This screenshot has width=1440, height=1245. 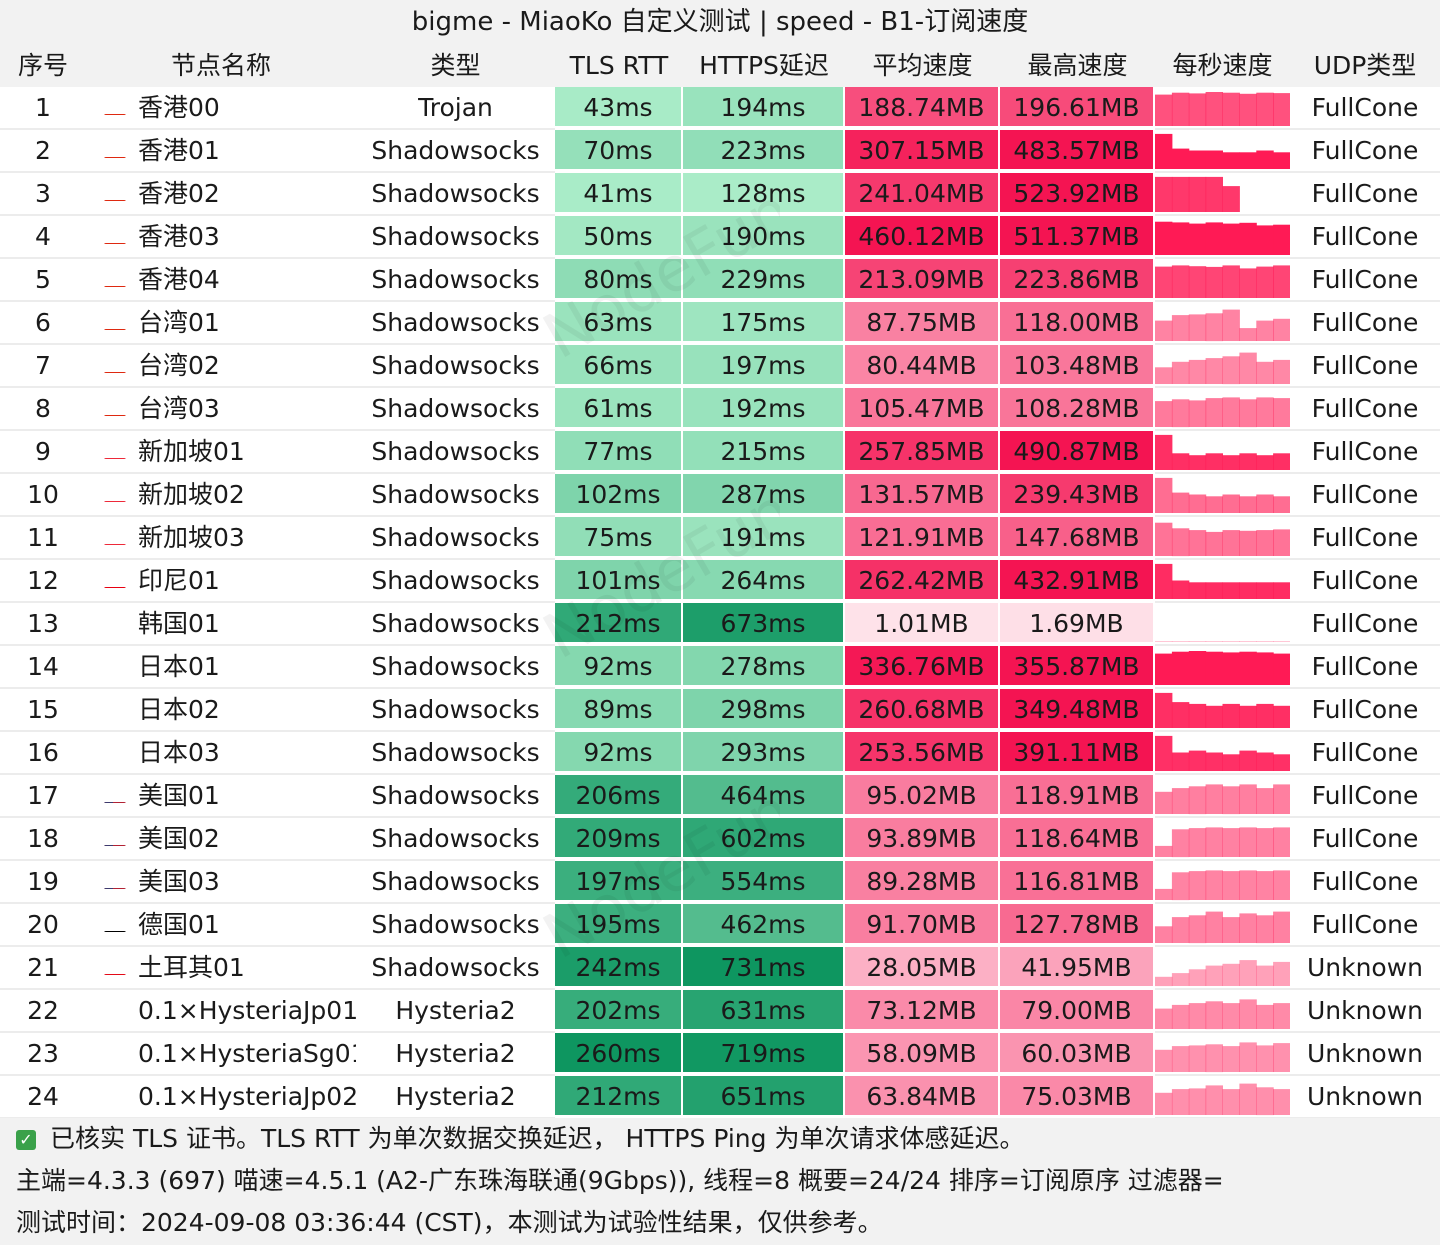 I want to click on column-header-max: 最高速度, so click(x=1077, y=65).